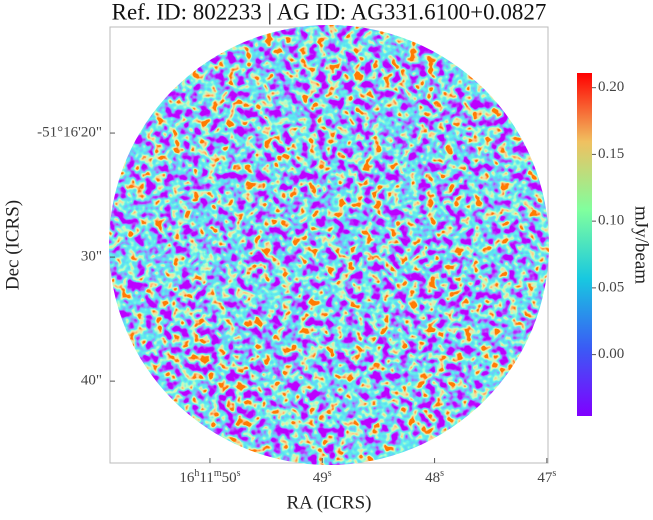 The width and height of the screenshot is (653, 520). What do you see at coordinates (611, 154) in the screenshot?
I see `colorbar-tick-label: 0.15` at bounding box center [611, 154].